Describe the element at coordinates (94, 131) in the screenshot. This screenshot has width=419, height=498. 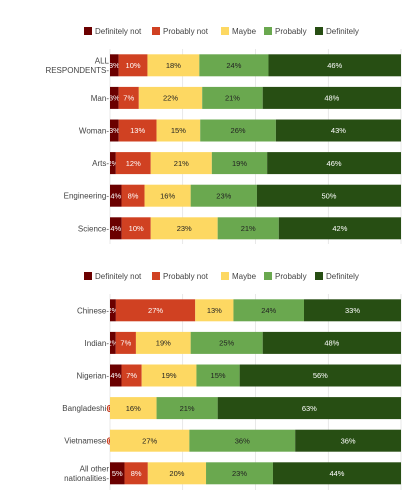
I see `category-label-0-2-0: Woman-` at that location.